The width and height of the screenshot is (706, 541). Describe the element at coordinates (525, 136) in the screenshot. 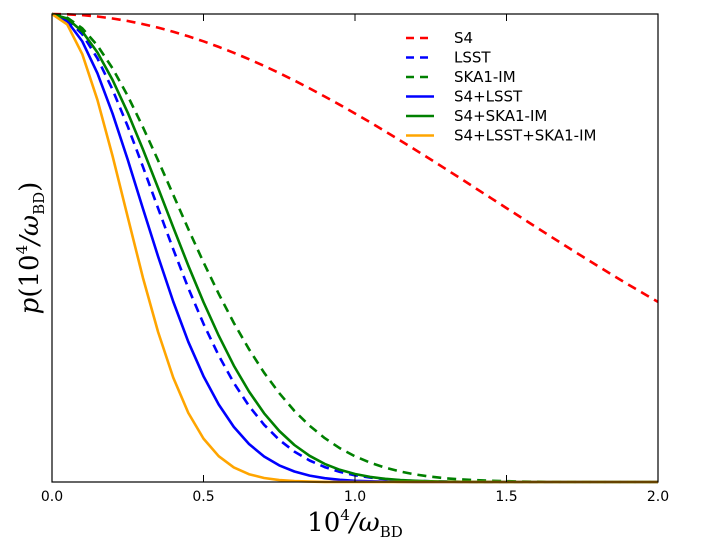

I see `legend-label: S4+LSST+SKA1-IM` at that location.